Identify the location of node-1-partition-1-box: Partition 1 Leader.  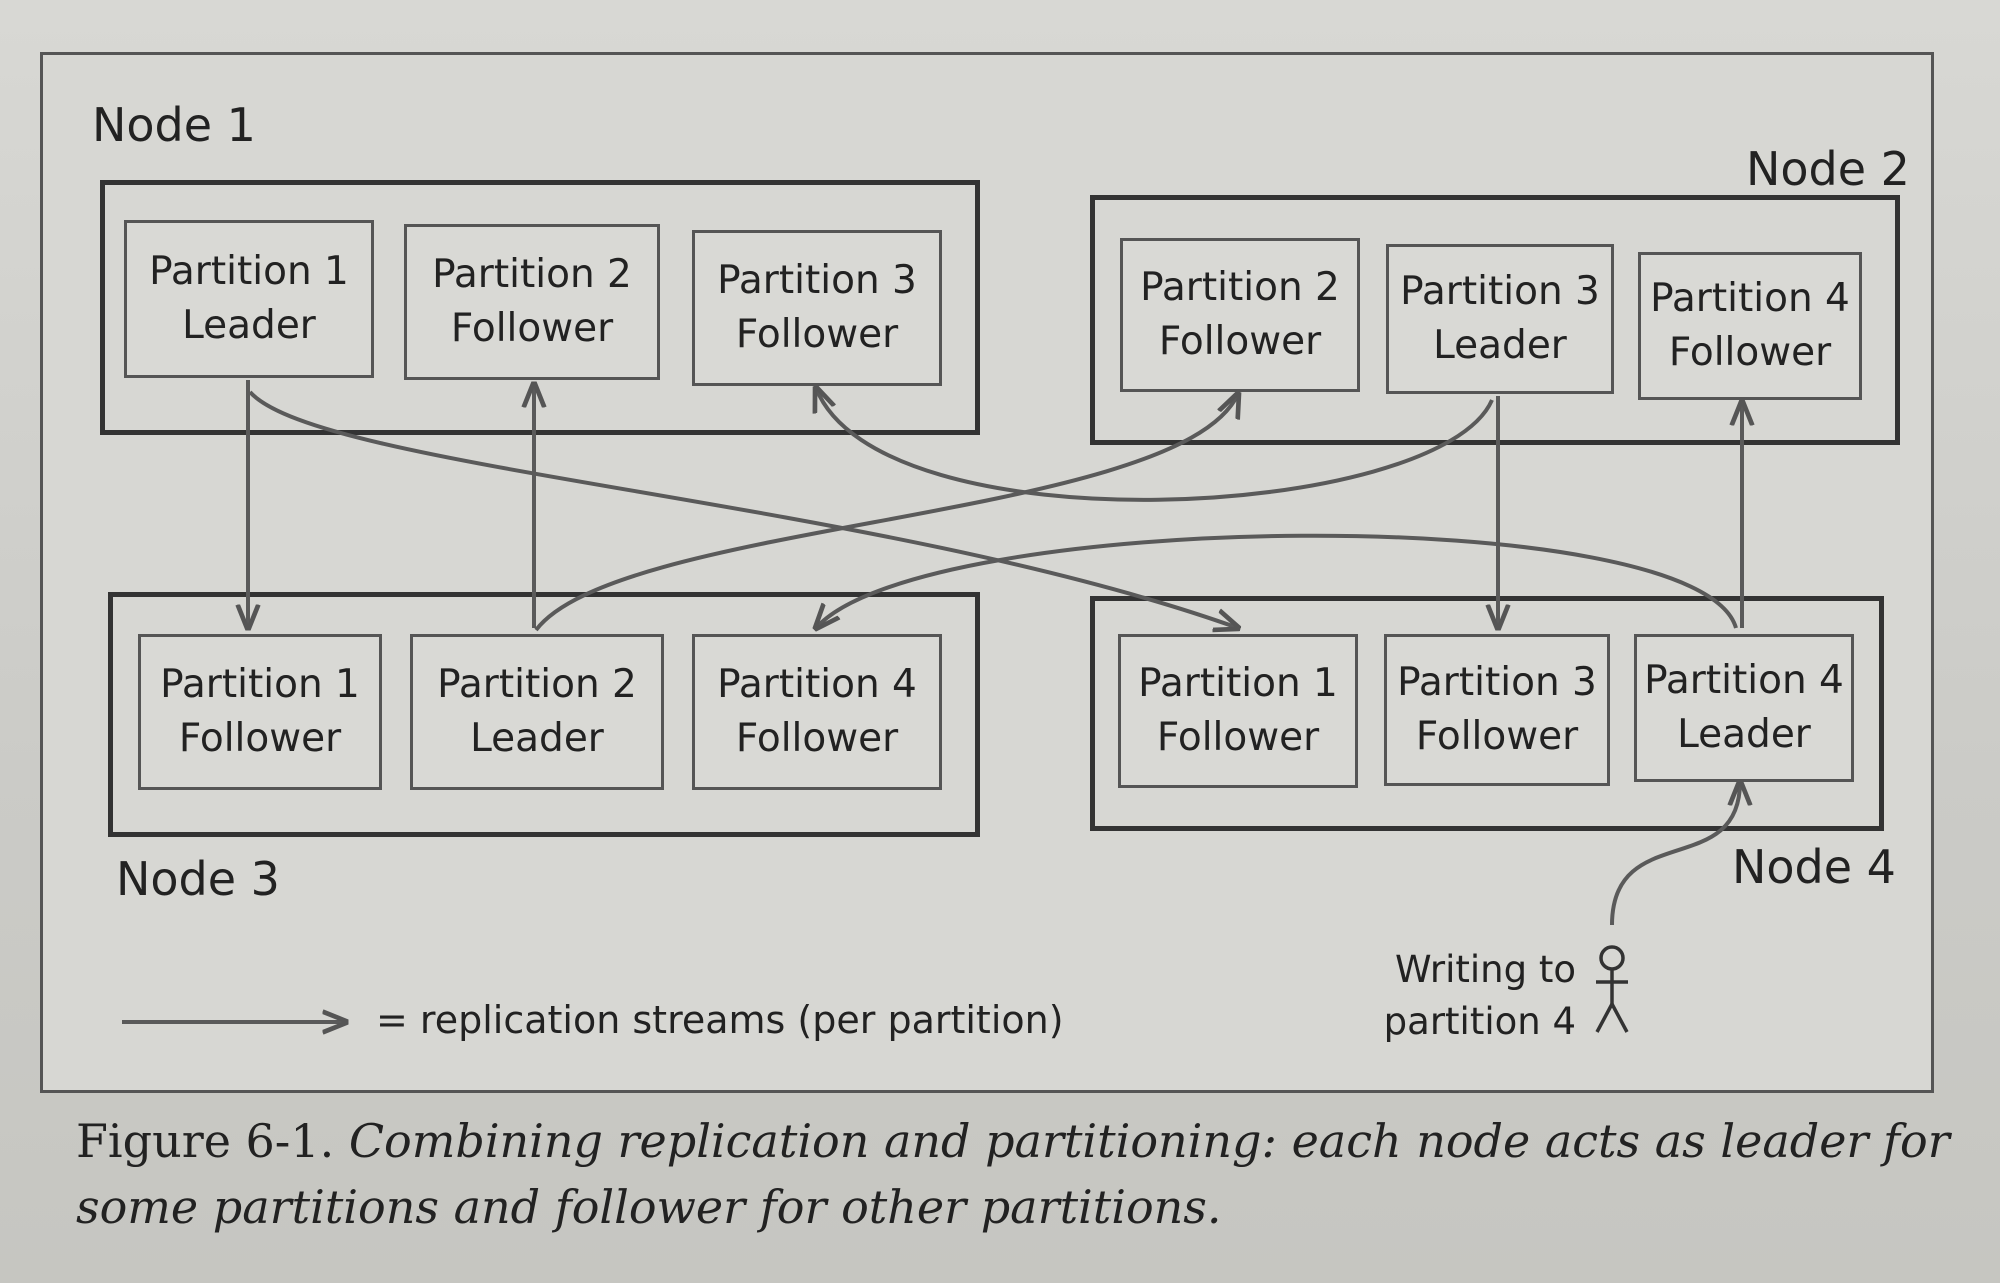
(249, 299).